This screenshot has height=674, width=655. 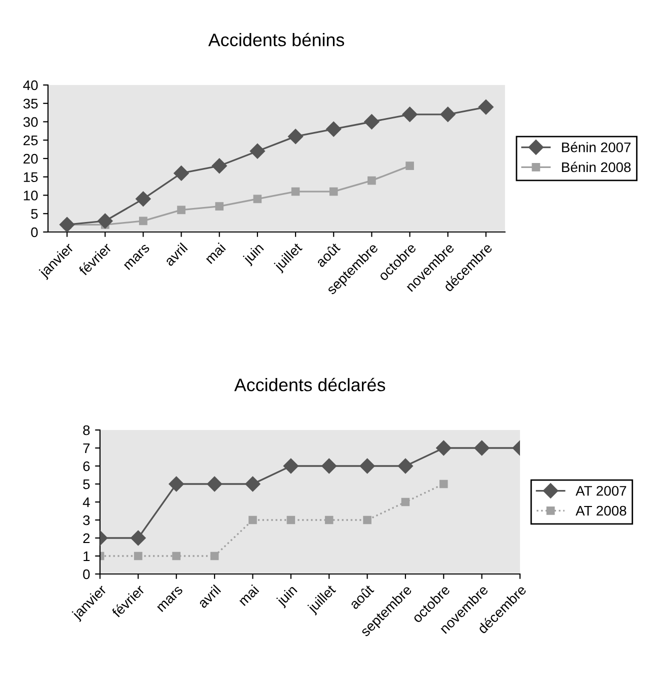 What do you see at coordinates (86, 448) in the screenshot?
I see `y-tick-label: 7` at bounding box center [86, 448].